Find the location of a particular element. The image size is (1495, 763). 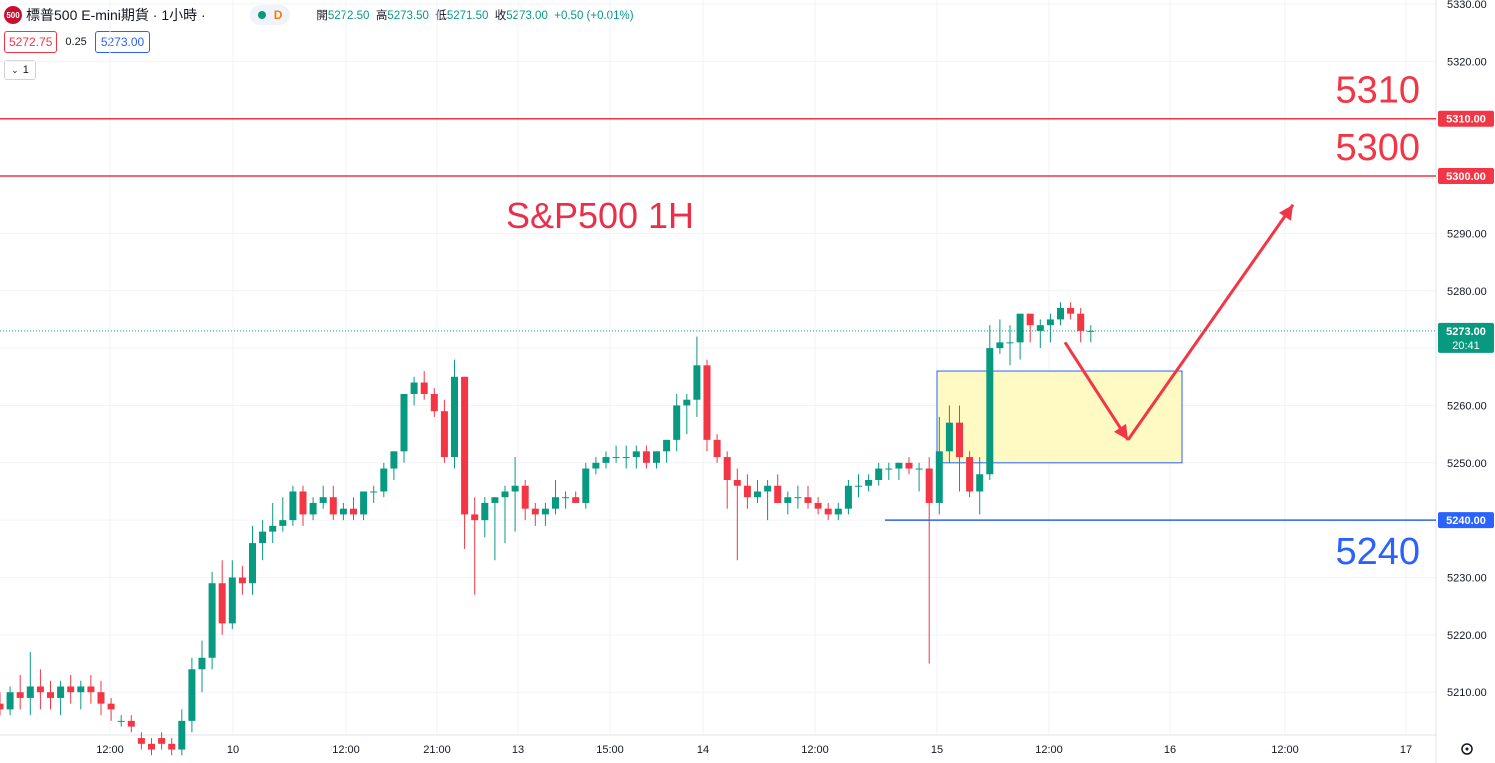

x-tick-label: 10 is located at coordinates (233, 750).